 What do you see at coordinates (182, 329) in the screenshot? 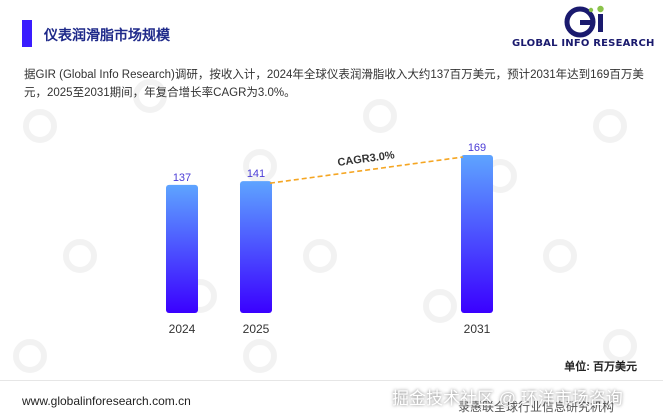
I see `x-tick-label-2024: 2024` at bounding box center [182, 329].